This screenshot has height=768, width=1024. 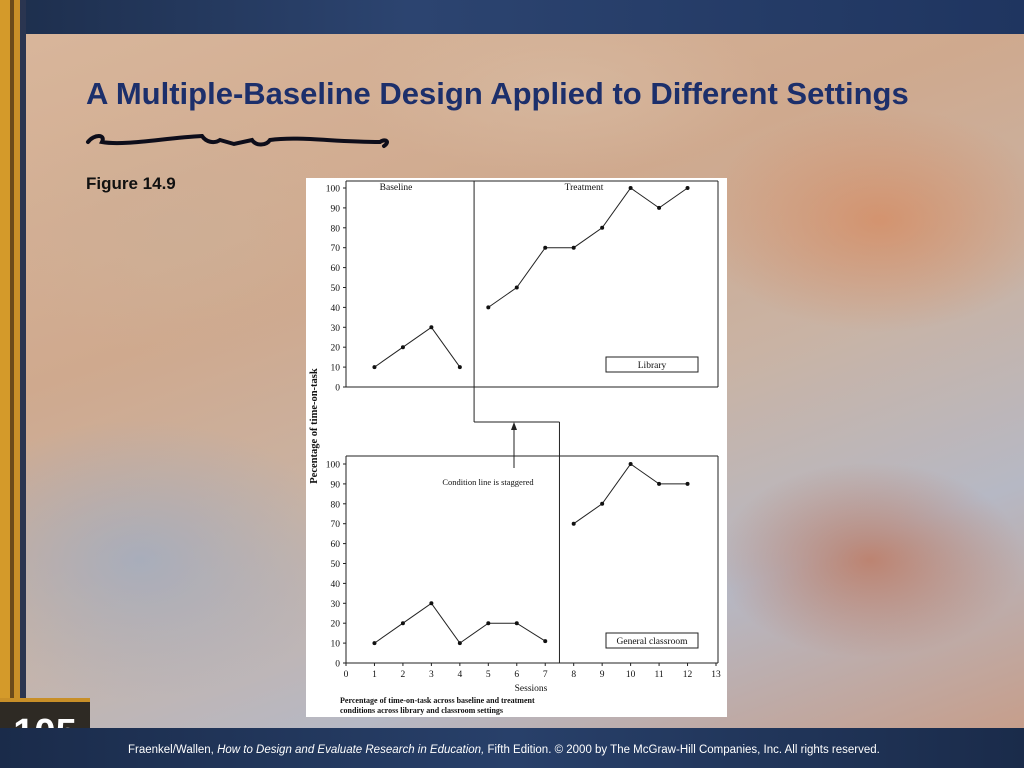 I want to click on y-axis-label: Pecentage of time-on-task, so click(x=314, y=426).